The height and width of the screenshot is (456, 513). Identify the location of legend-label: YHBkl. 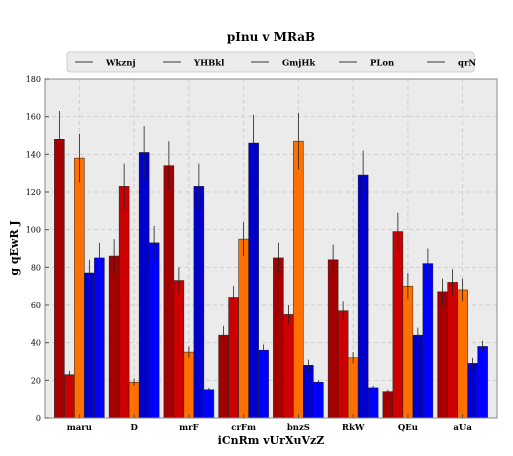
(209, 64).